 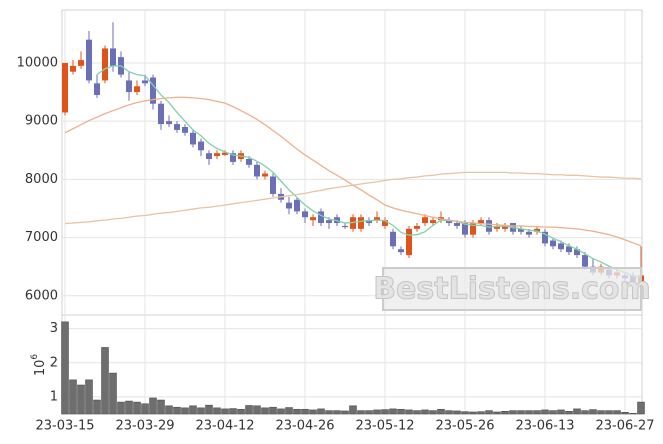 What do you see at coordinates (41, 295) in the screenshot?
I see `y-tick-label: 6000` at bounding box center [41, 295].